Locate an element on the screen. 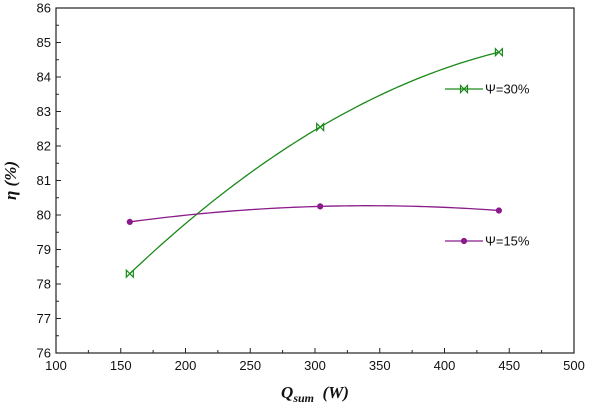 Image resolution: width=589 pixels, height=406 pixels. x-tick-label: 300 is located at coordinates (315, 365).